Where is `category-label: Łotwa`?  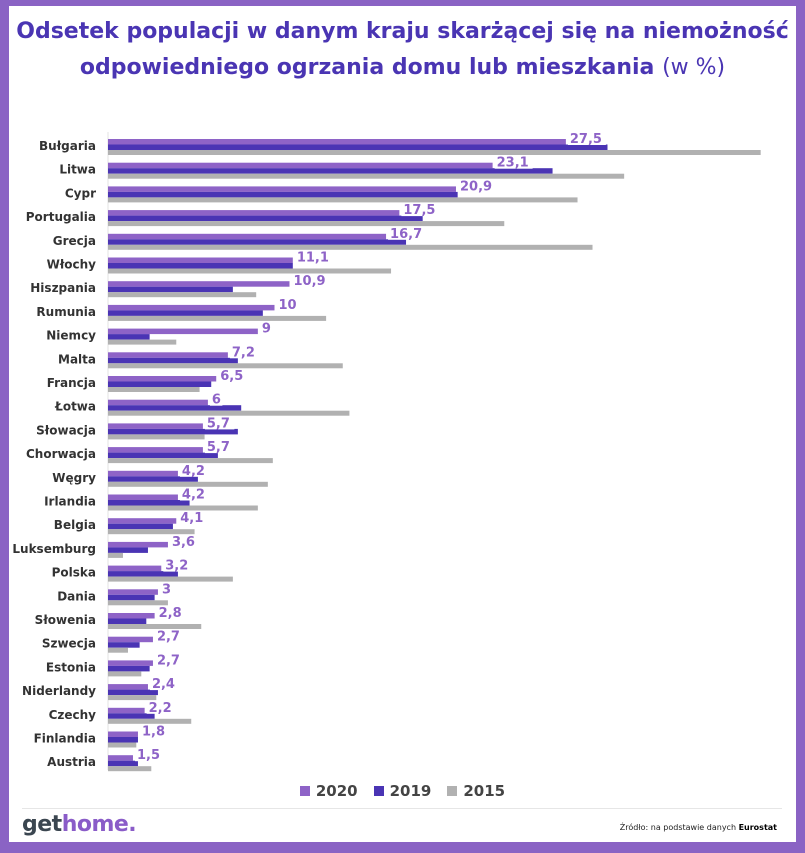 category-label: Łotwa is located at coordinates (75, 407).